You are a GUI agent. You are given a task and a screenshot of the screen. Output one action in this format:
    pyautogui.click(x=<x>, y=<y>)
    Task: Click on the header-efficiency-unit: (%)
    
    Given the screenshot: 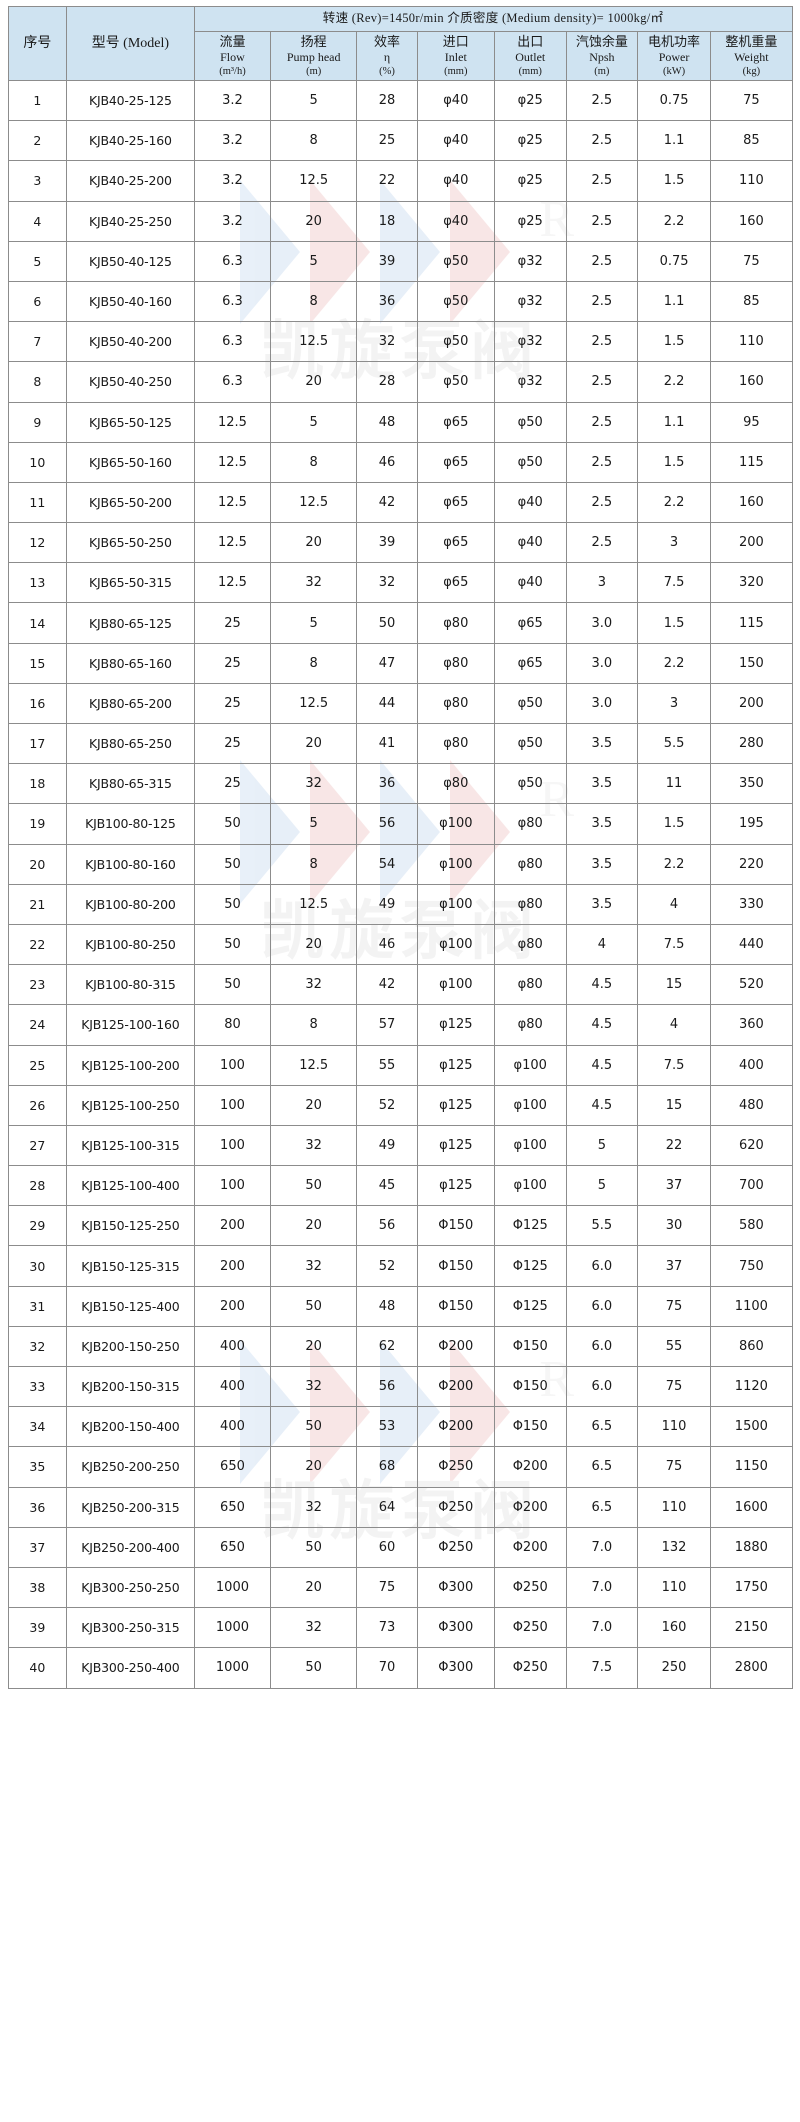 What is the action you would take?
    pyautogui.click(x=387, y=72)
    